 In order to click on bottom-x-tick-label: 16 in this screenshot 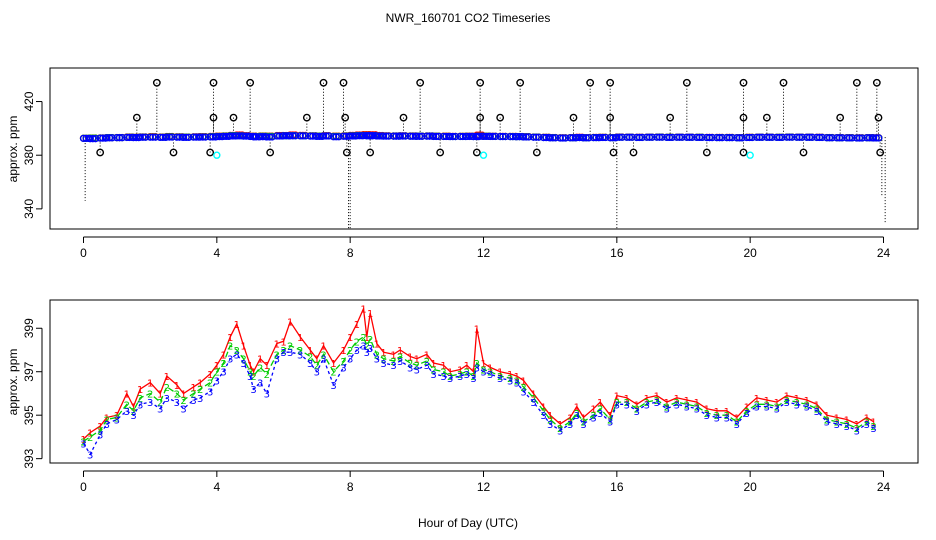, I will do `click(617, 487)`.